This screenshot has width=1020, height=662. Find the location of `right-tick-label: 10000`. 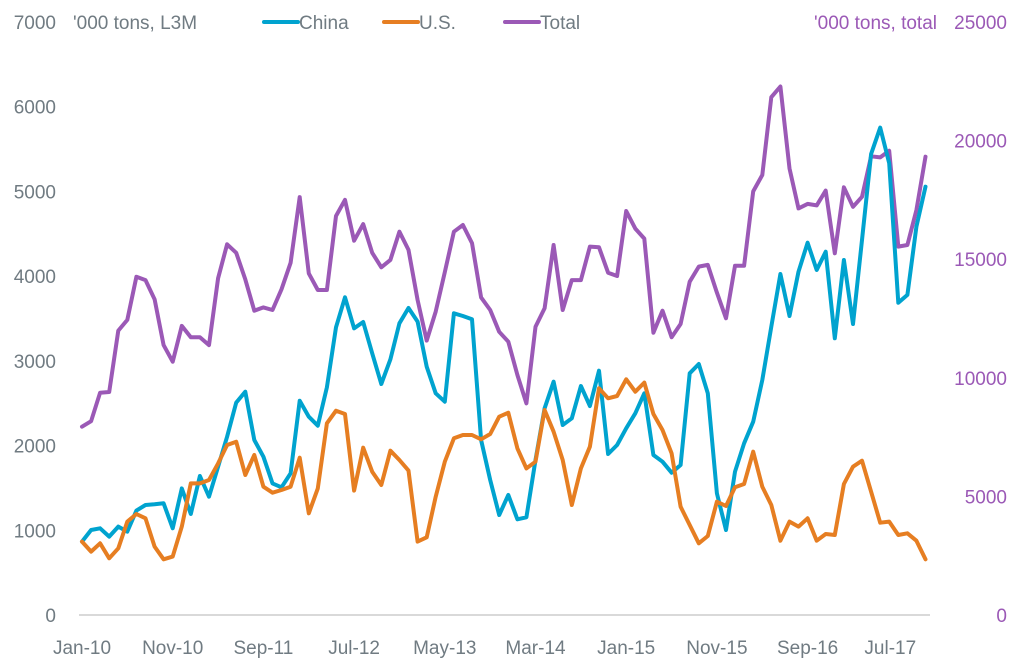

right-tick-label: 10000 is located at coordinates (980, 379).